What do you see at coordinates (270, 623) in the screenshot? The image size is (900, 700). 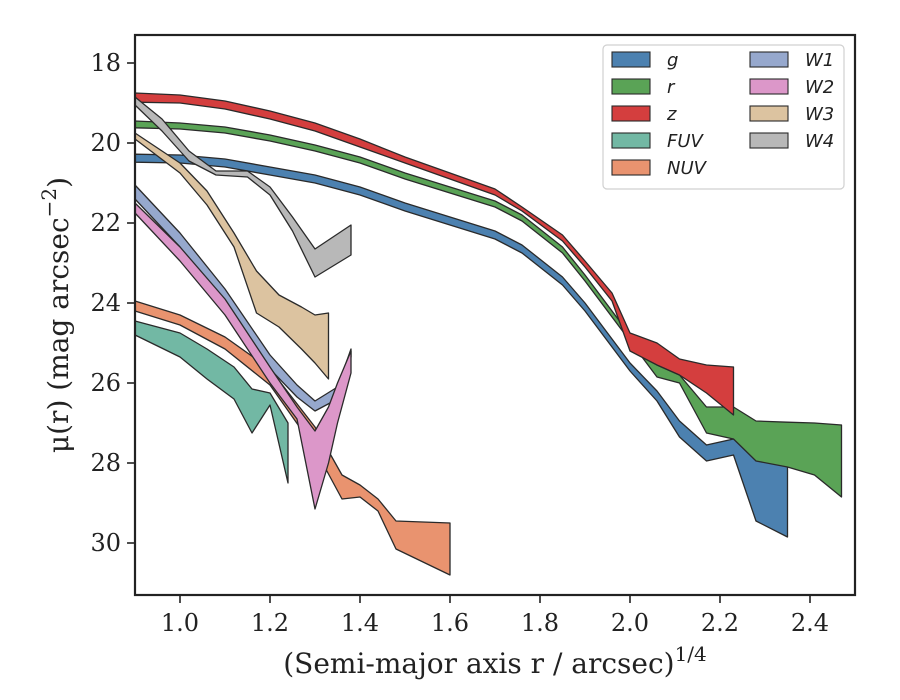 I see `x-tick-label: 1.2` at bounding box center [270, 623].